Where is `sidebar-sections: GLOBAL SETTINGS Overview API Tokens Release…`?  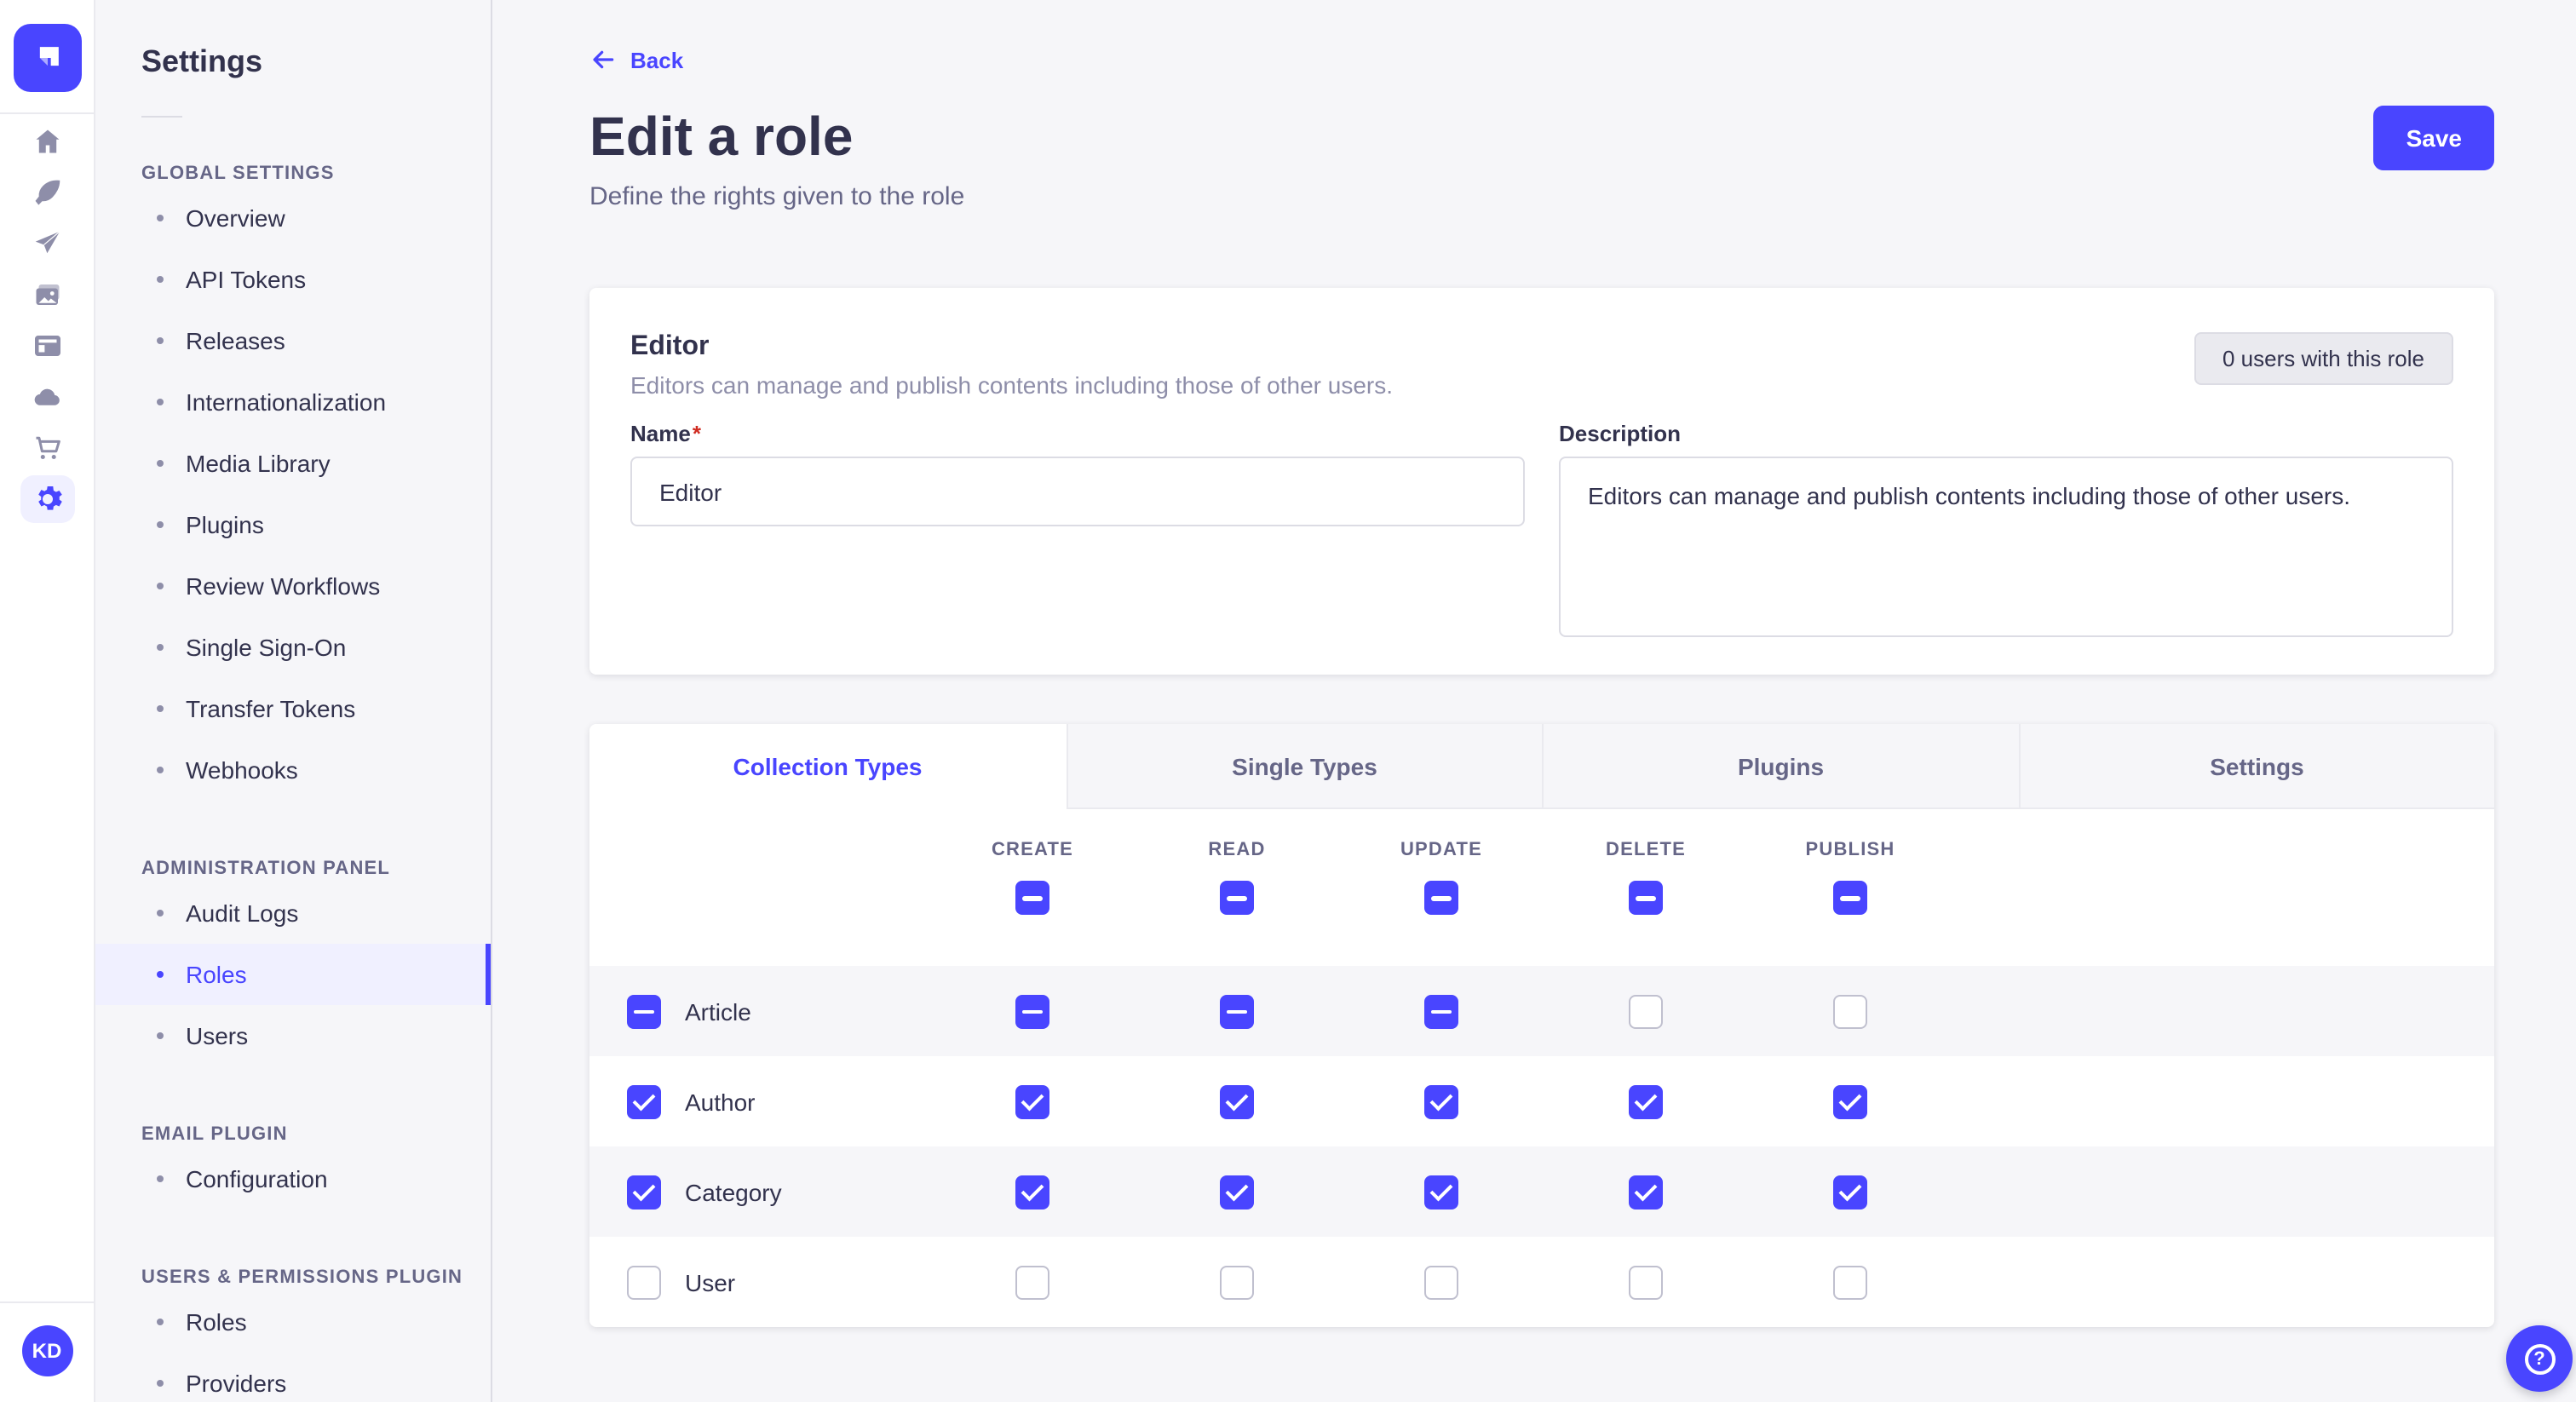
sidebar-sections: GLOBAL SETTINGS Overview API Tokens Release… is located at coordinates (293, 783).